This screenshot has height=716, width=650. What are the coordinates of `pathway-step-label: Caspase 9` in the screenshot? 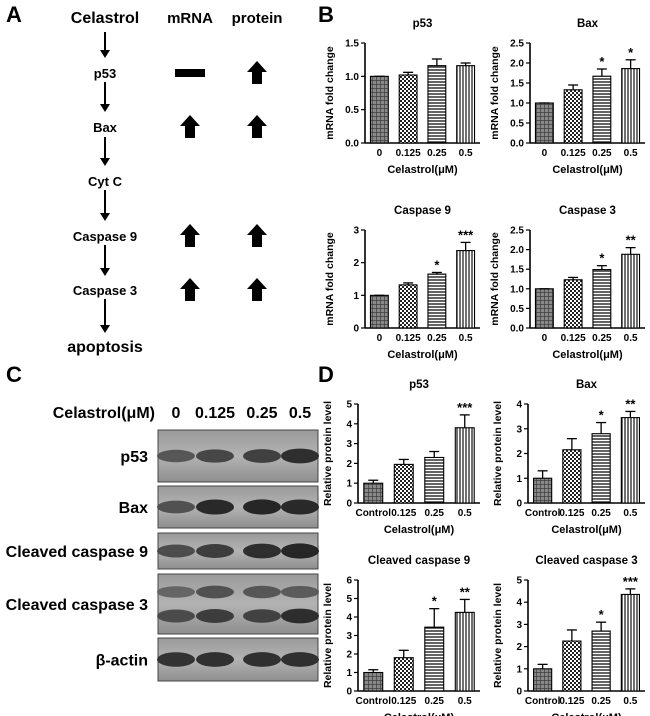 It's located at (105, 236).